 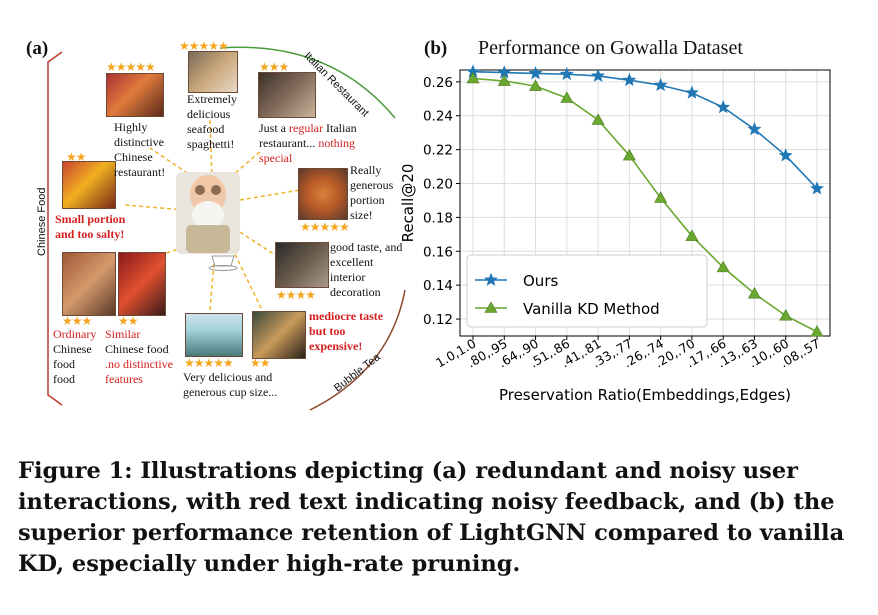 I want to click on review-text: Ordinary Chinese food food, so click(x=75, y=356).